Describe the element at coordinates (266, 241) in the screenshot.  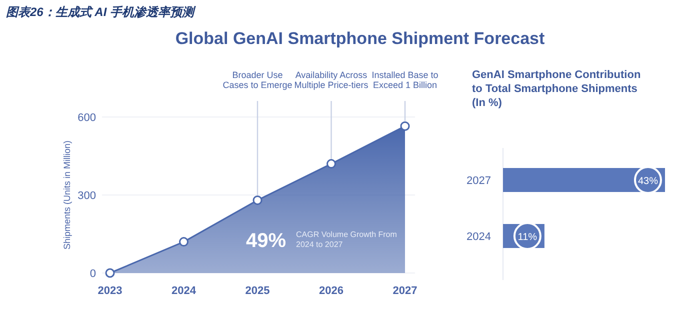
I see `annotation: 49%` at that location.